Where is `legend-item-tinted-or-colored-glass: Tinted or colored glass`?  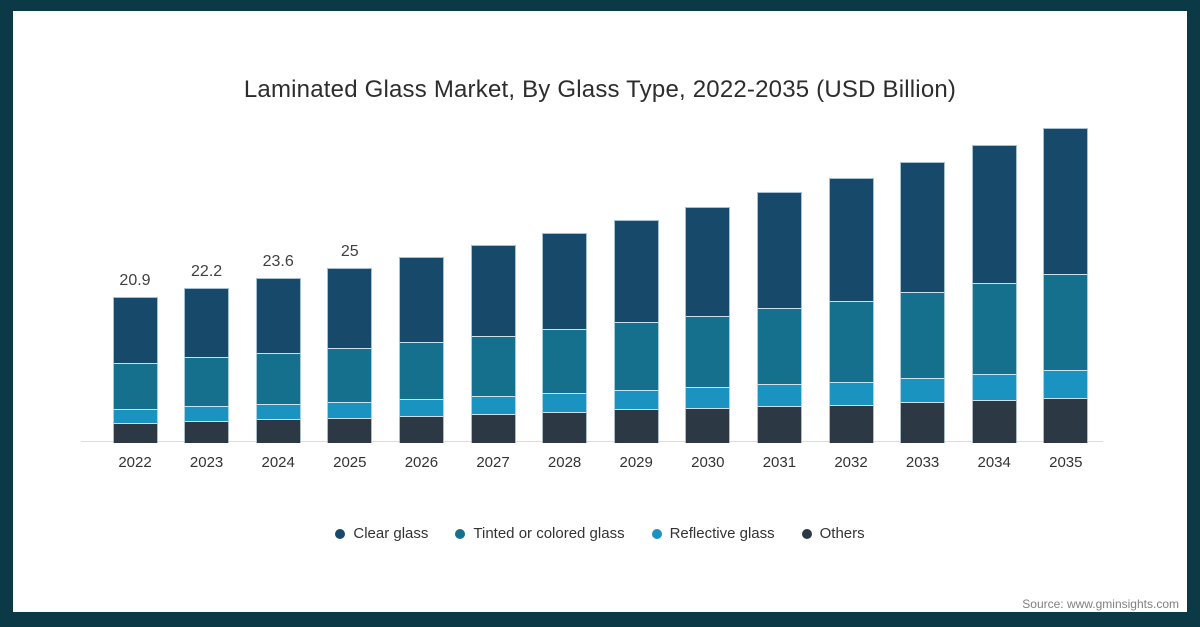 legend-item-tinted-or-colored-glass: Tinted or colored glass is located at coordinates (540, 533).